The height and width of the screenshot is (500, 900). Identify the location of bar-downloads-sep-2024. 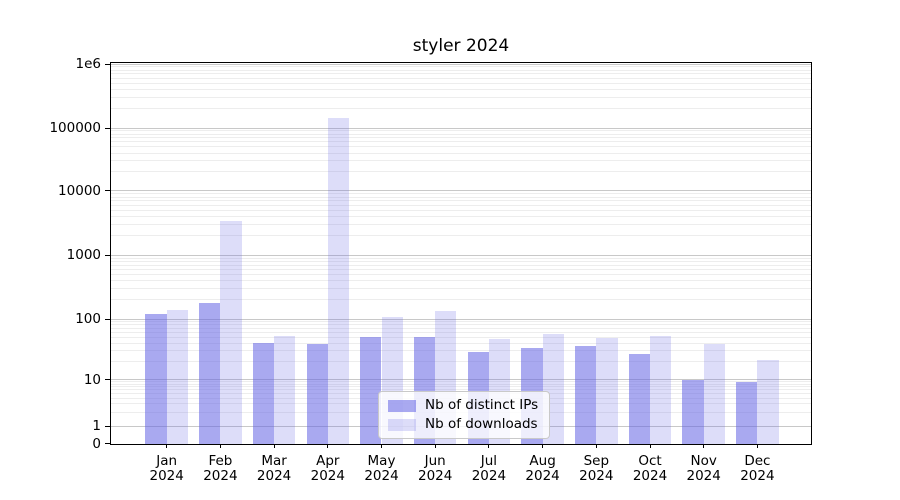
(607, 390).